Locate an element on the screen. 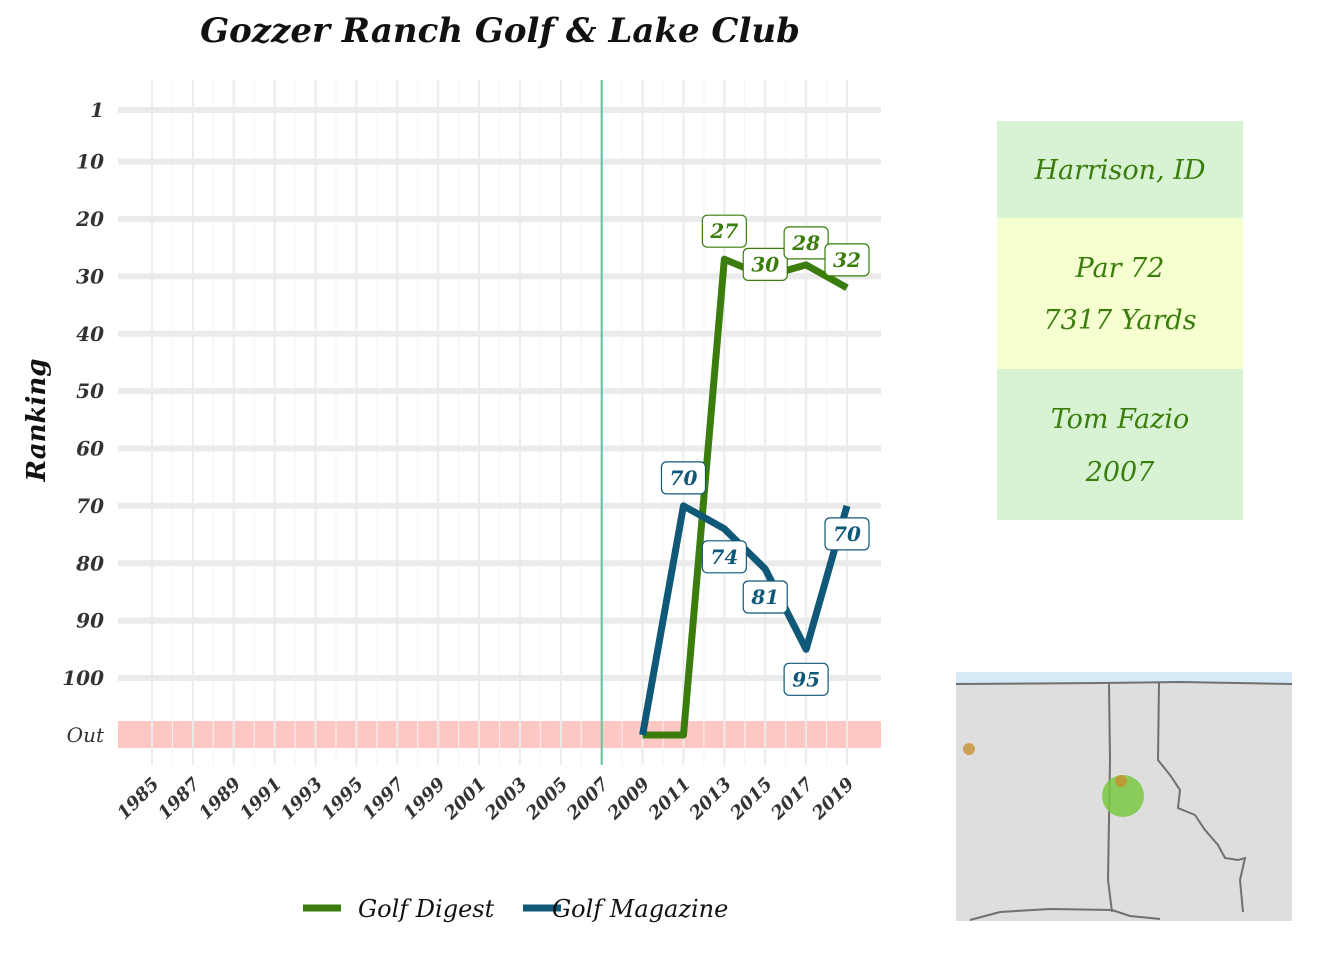  x-tick-2013: 2013 is located at coordinates (710, 799).